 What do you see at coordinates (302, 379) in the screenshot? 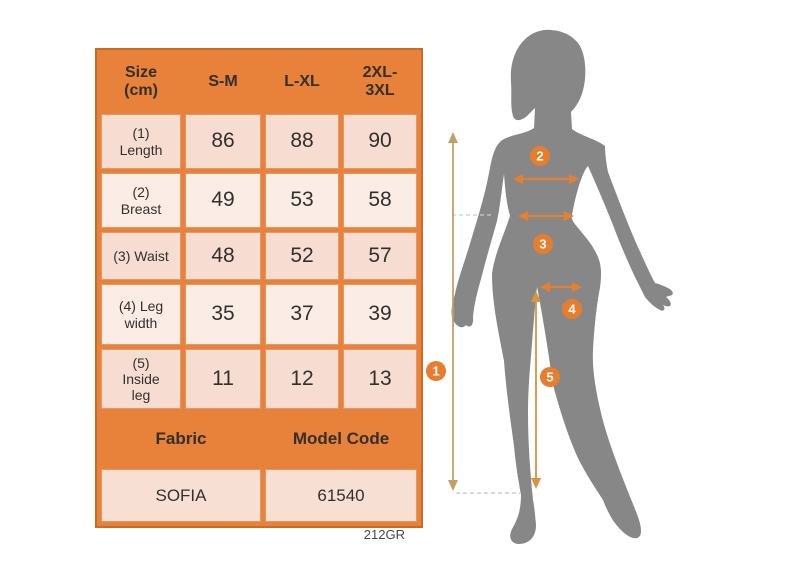
I see `value-inside-leg-lxl: 12` at bounding box center [302, 379].